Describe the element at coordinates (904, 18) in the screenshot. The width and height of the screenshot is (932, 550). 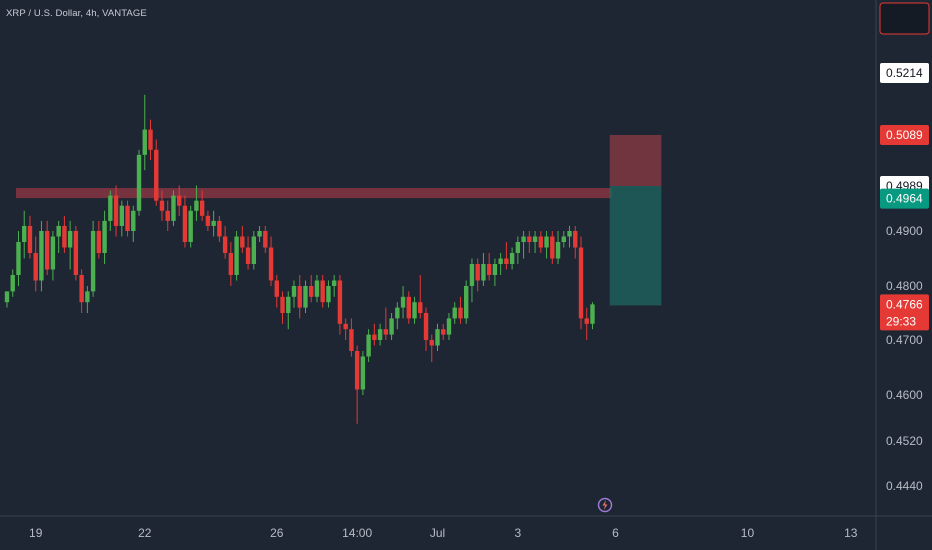
I see `top-right-widget` at that location.